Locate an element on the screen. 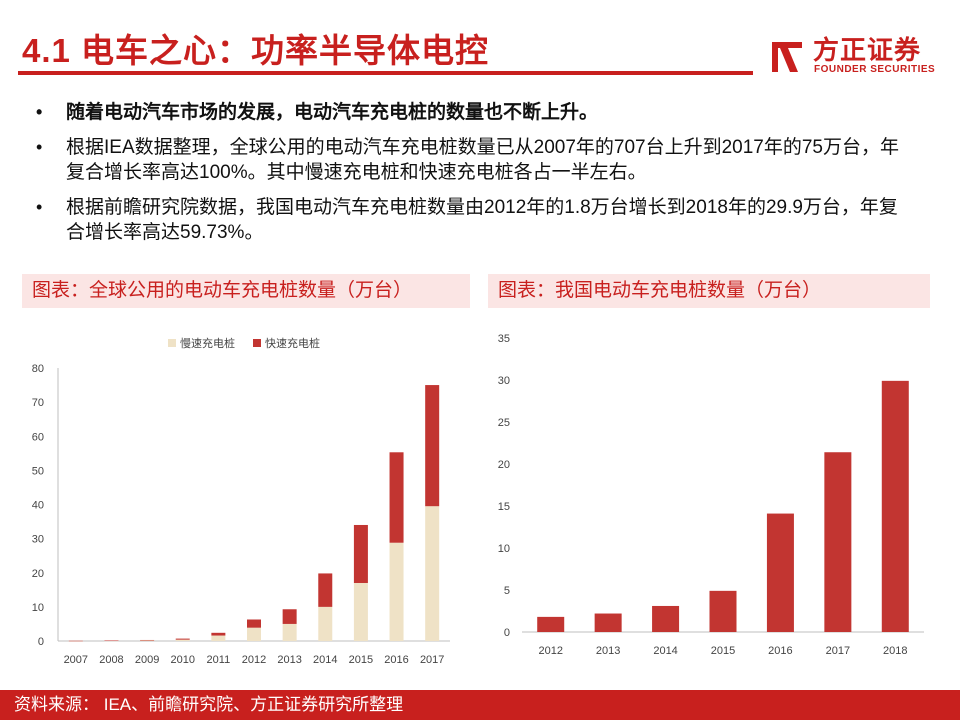 Image resolution: width=960 pixels, height=720 pixels. chart-caption-china: 图表：我国电动车充电桩数量（万台） is located at coordinates (709, 291).